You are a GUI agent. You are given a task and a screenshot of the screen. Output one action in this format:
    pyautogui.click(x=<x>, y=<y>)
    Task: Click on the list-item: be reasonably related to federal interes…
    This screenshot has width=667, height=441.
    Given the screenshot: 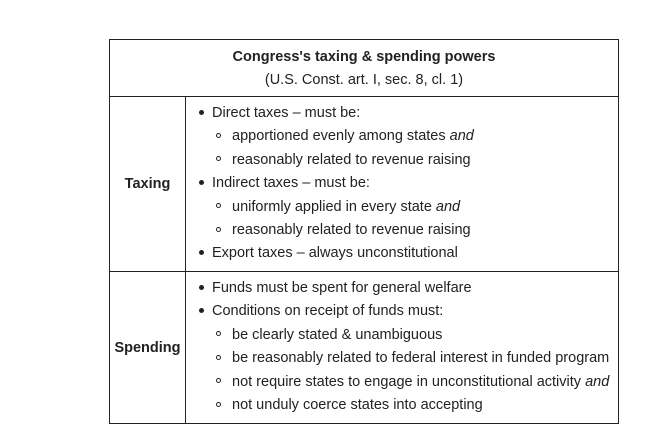 What is the action you would take?
    pyautogui.click(x=402, y=358)
    